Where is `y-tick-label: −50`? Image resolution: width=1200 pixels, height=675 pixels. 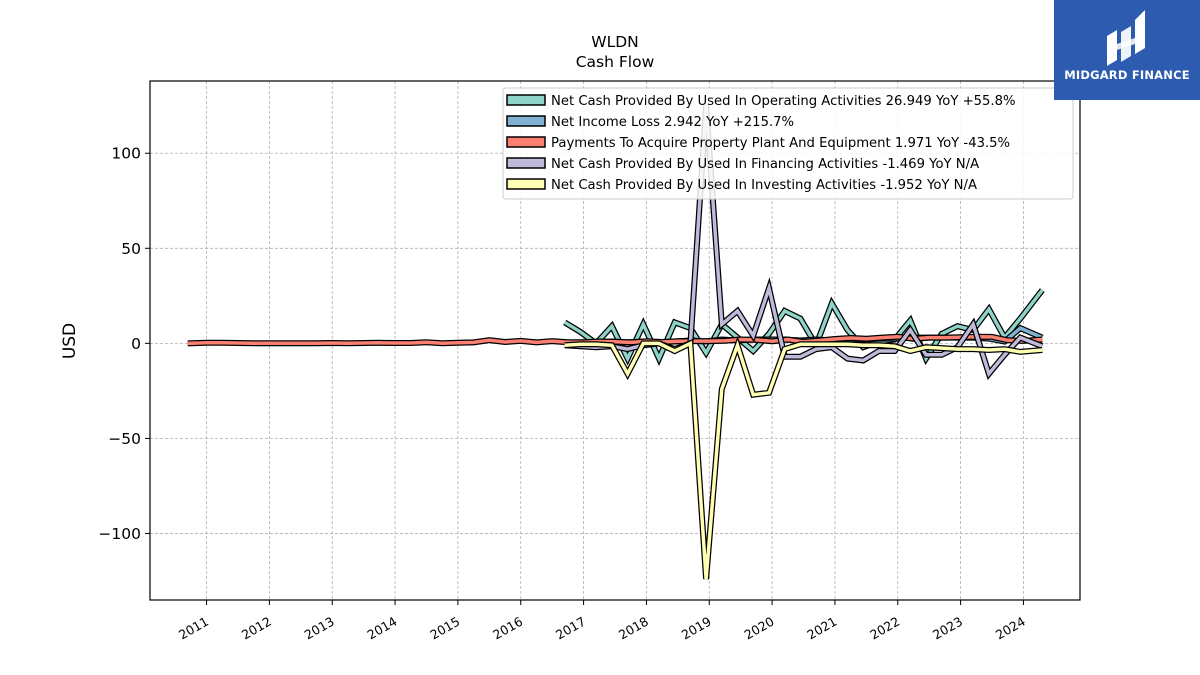 y-tick-label: −50 is located at coordinates (124, 439).